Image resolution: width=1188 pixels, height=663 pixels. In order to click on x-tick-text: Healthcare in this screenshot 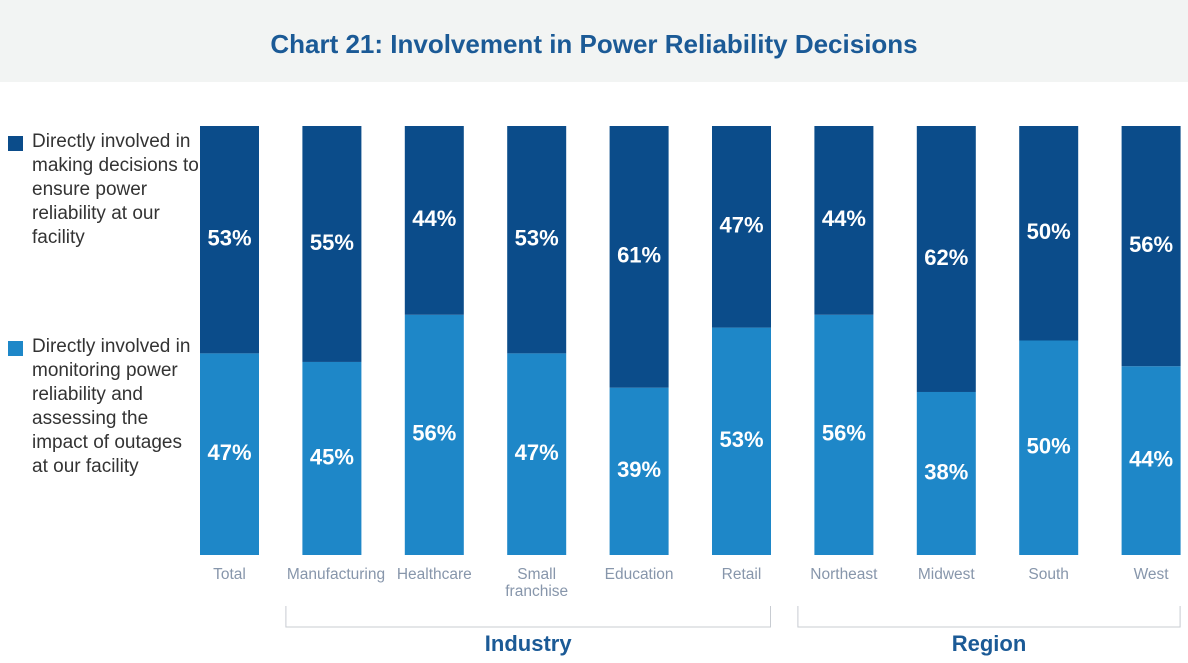, I will do `click(434, 574)`.